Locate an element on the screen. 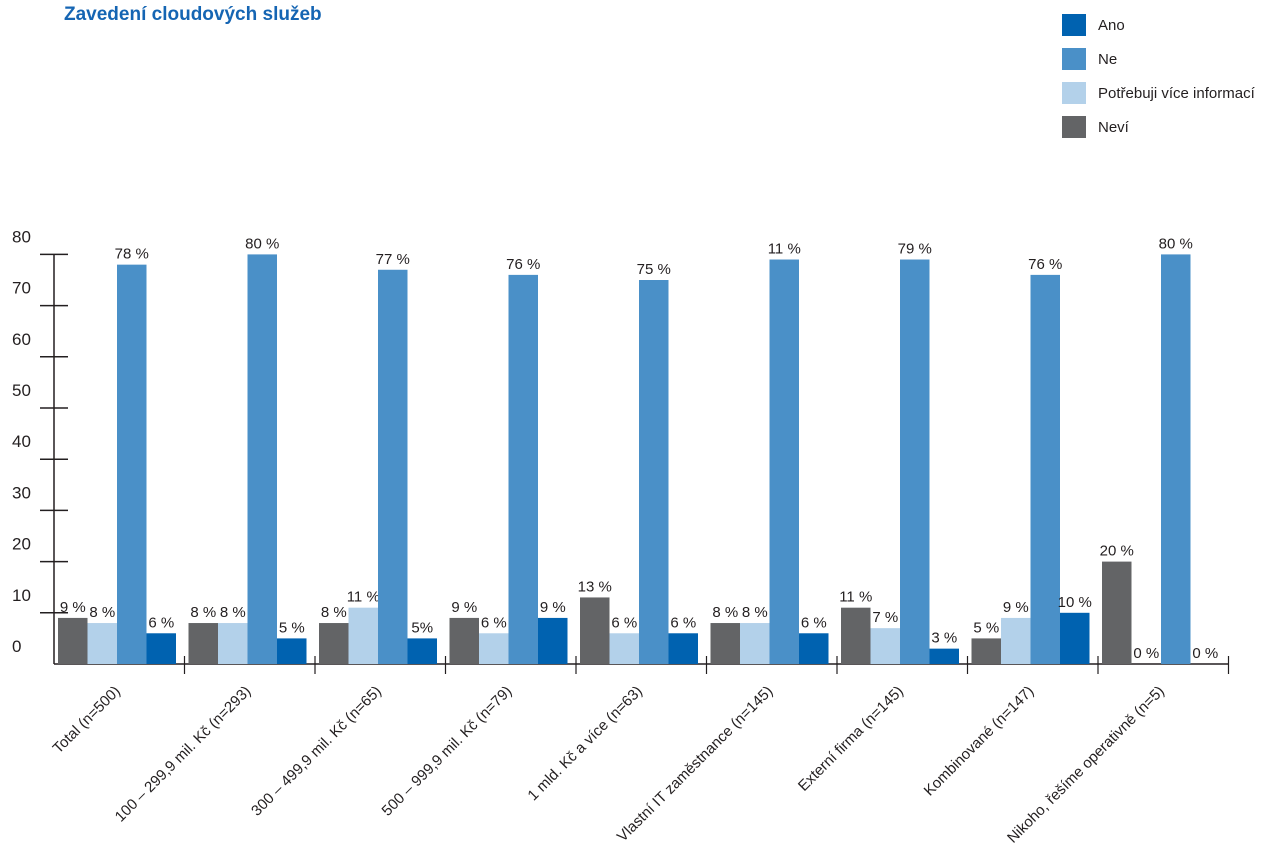  y-tick-label: 10 is located at coordinates (21, 595).